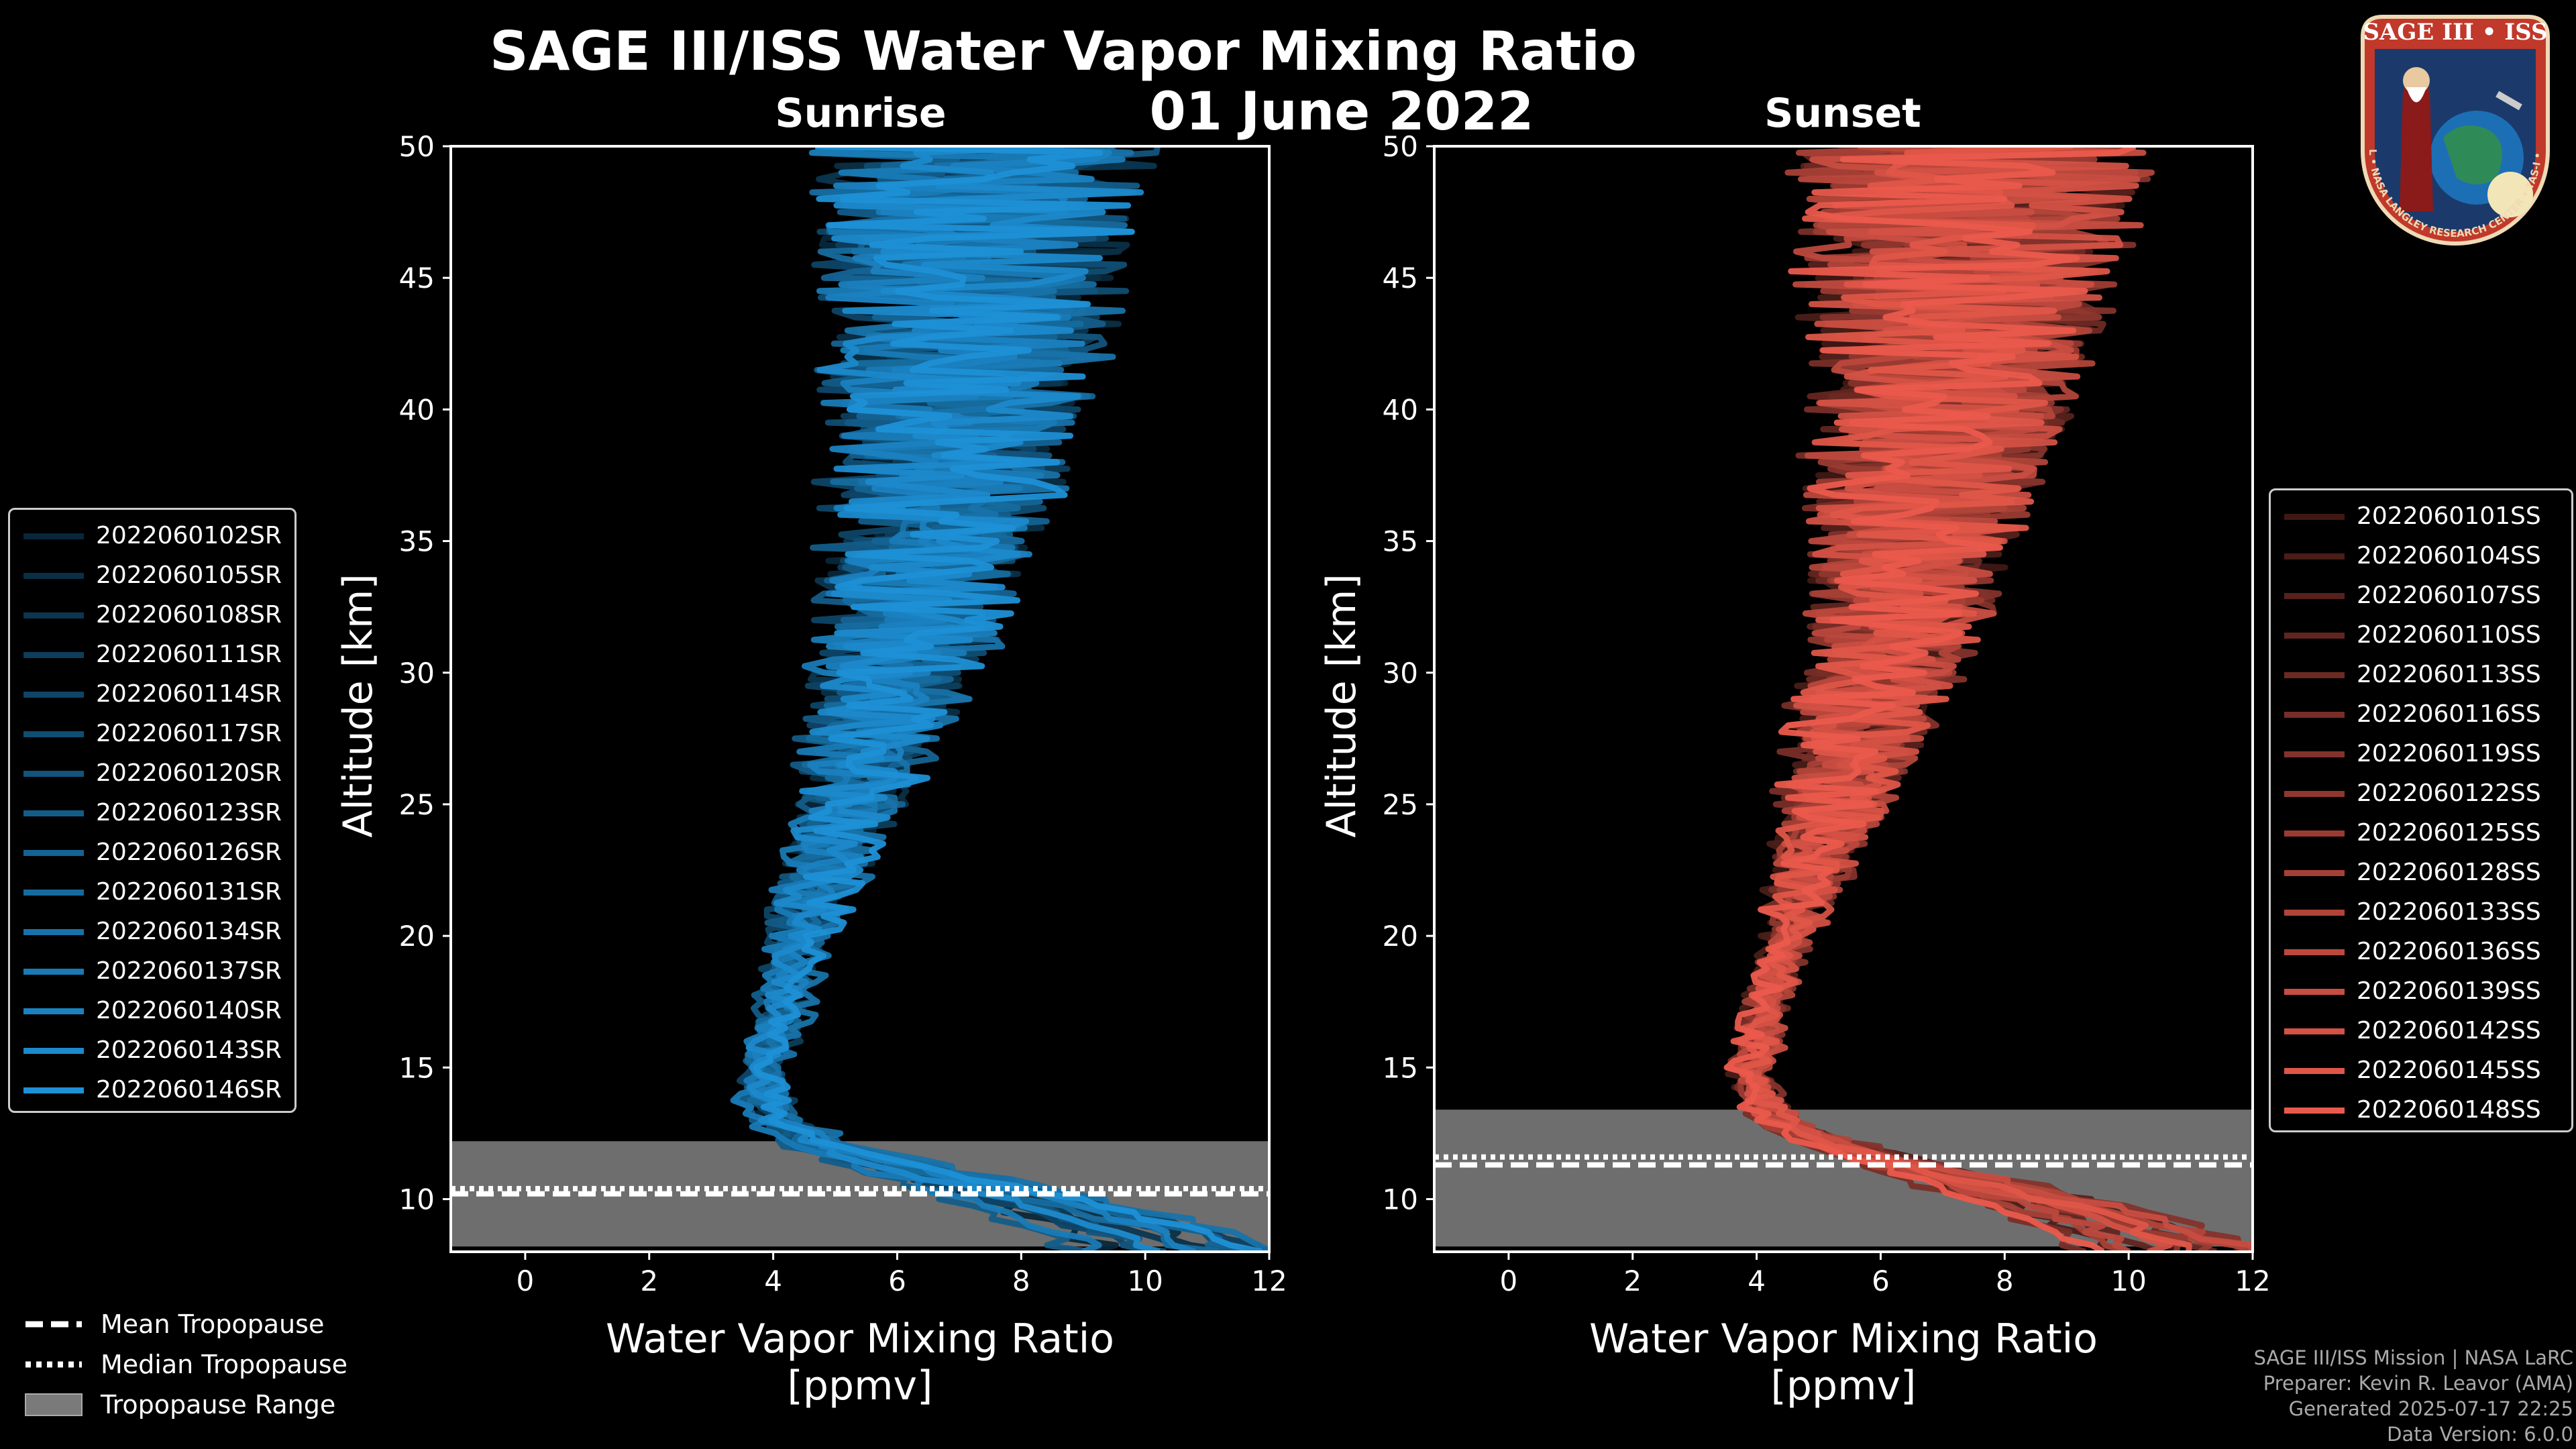 This screenshot has width=2576, height=1449. What do you see at coordinates (861, 113) in the screenshot?
I see `sunrise-panel-title: Sunrise` at bounding box center [861, 113].